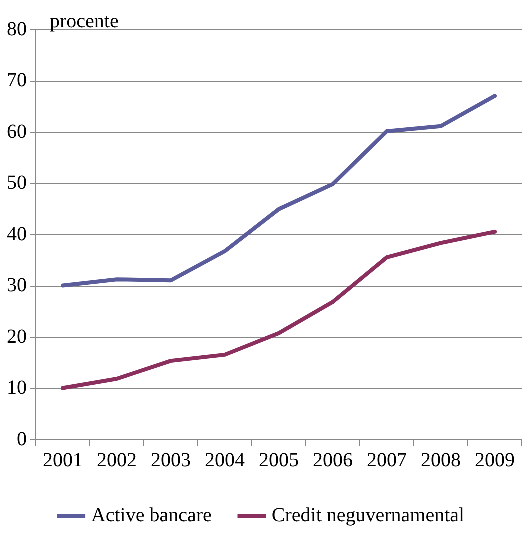 The image size is (532, 536). Describe the element at coordinates (117, 460) in the screenshot. I see `x-tick-label: 2002` at that location.